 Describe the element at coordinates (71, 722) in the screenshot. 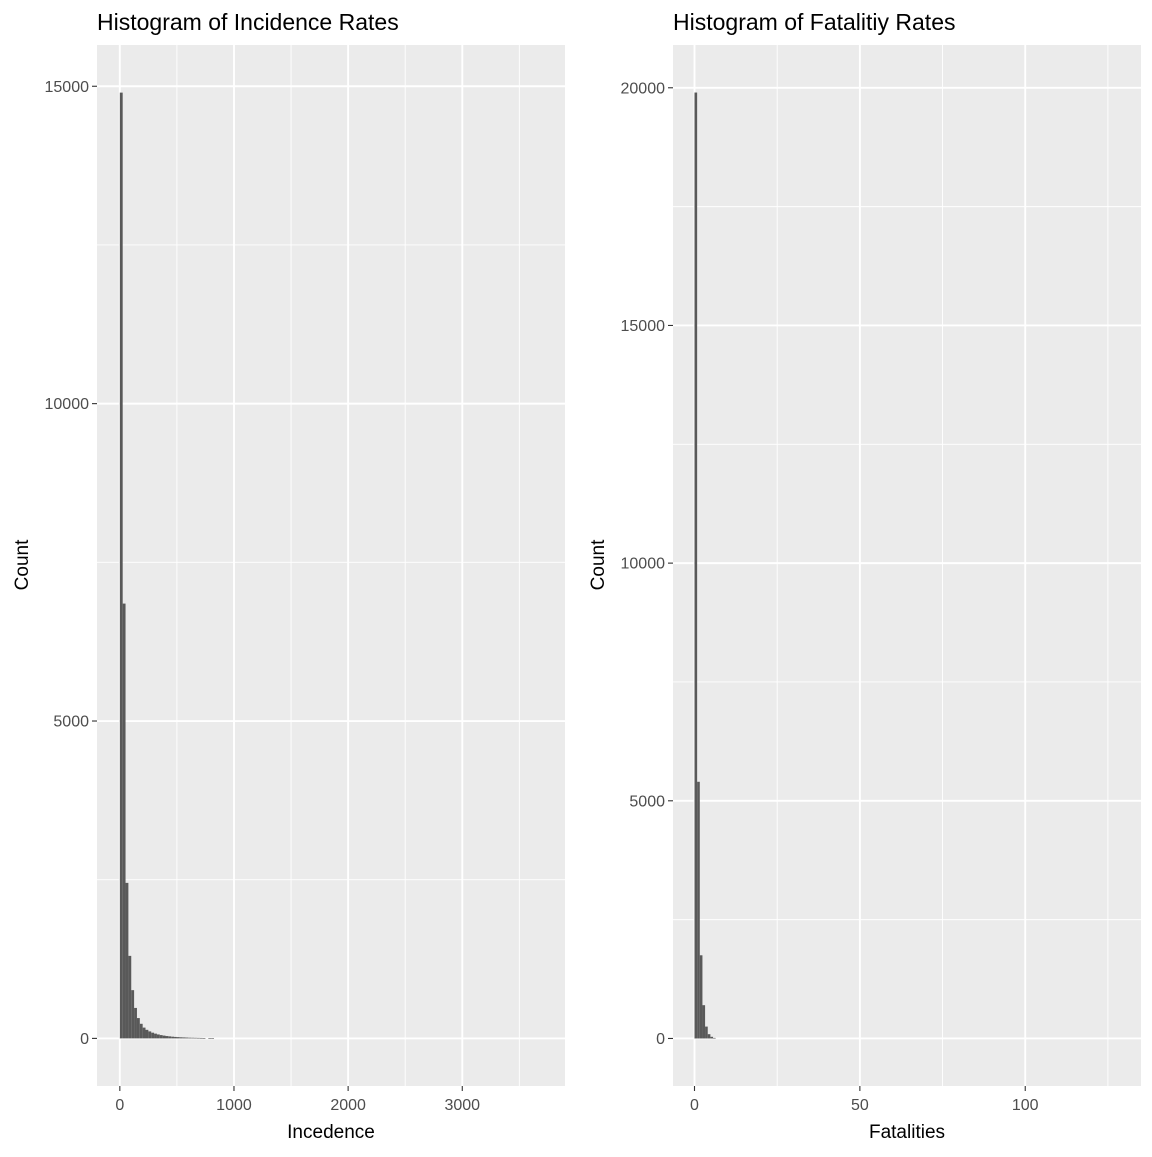

I see `incidence-y-tick-label: 5000` at that location.